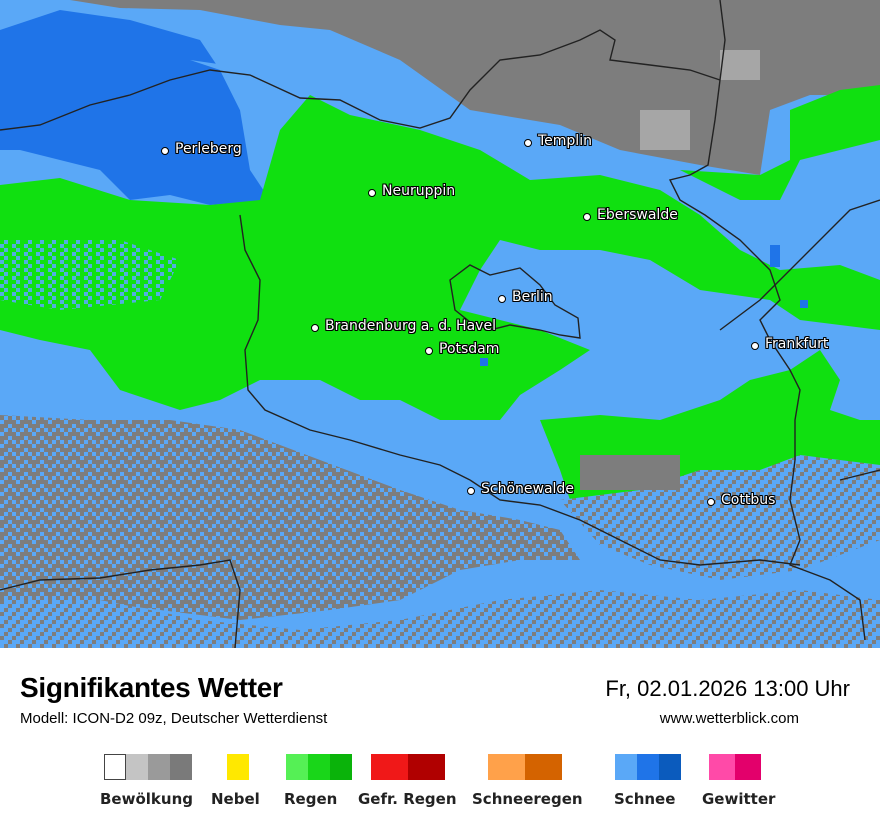 Image resolution: width=880 pixels, height=830 pixels. I want to click on city-marker-berlin, so click(502, 299).